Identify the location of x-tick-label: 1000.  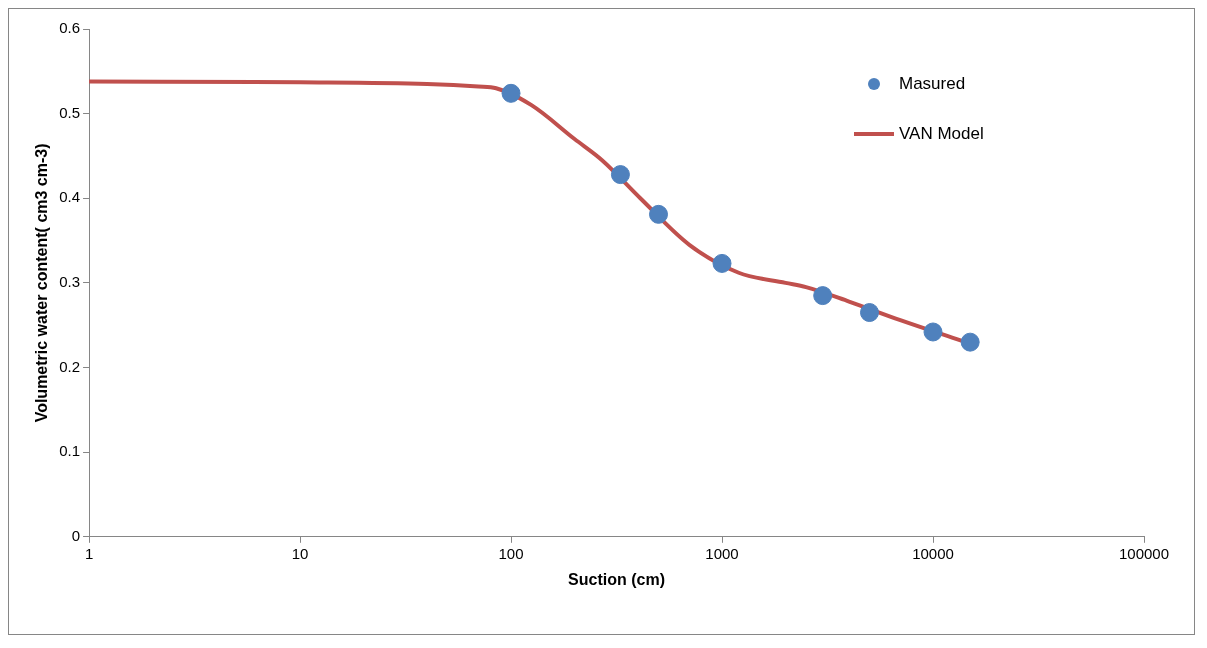
(722, 553).